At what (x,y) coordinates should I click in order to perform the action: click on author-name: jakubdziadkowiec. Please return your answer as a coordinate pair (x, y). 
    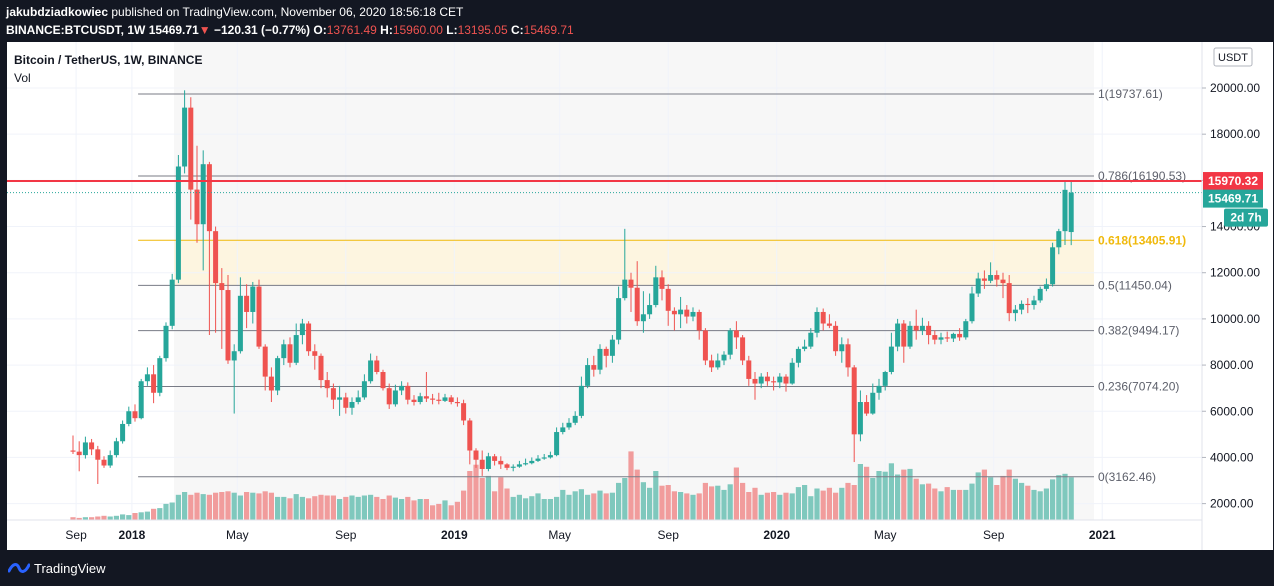
    Looking at the image, I should click on (57, 12).